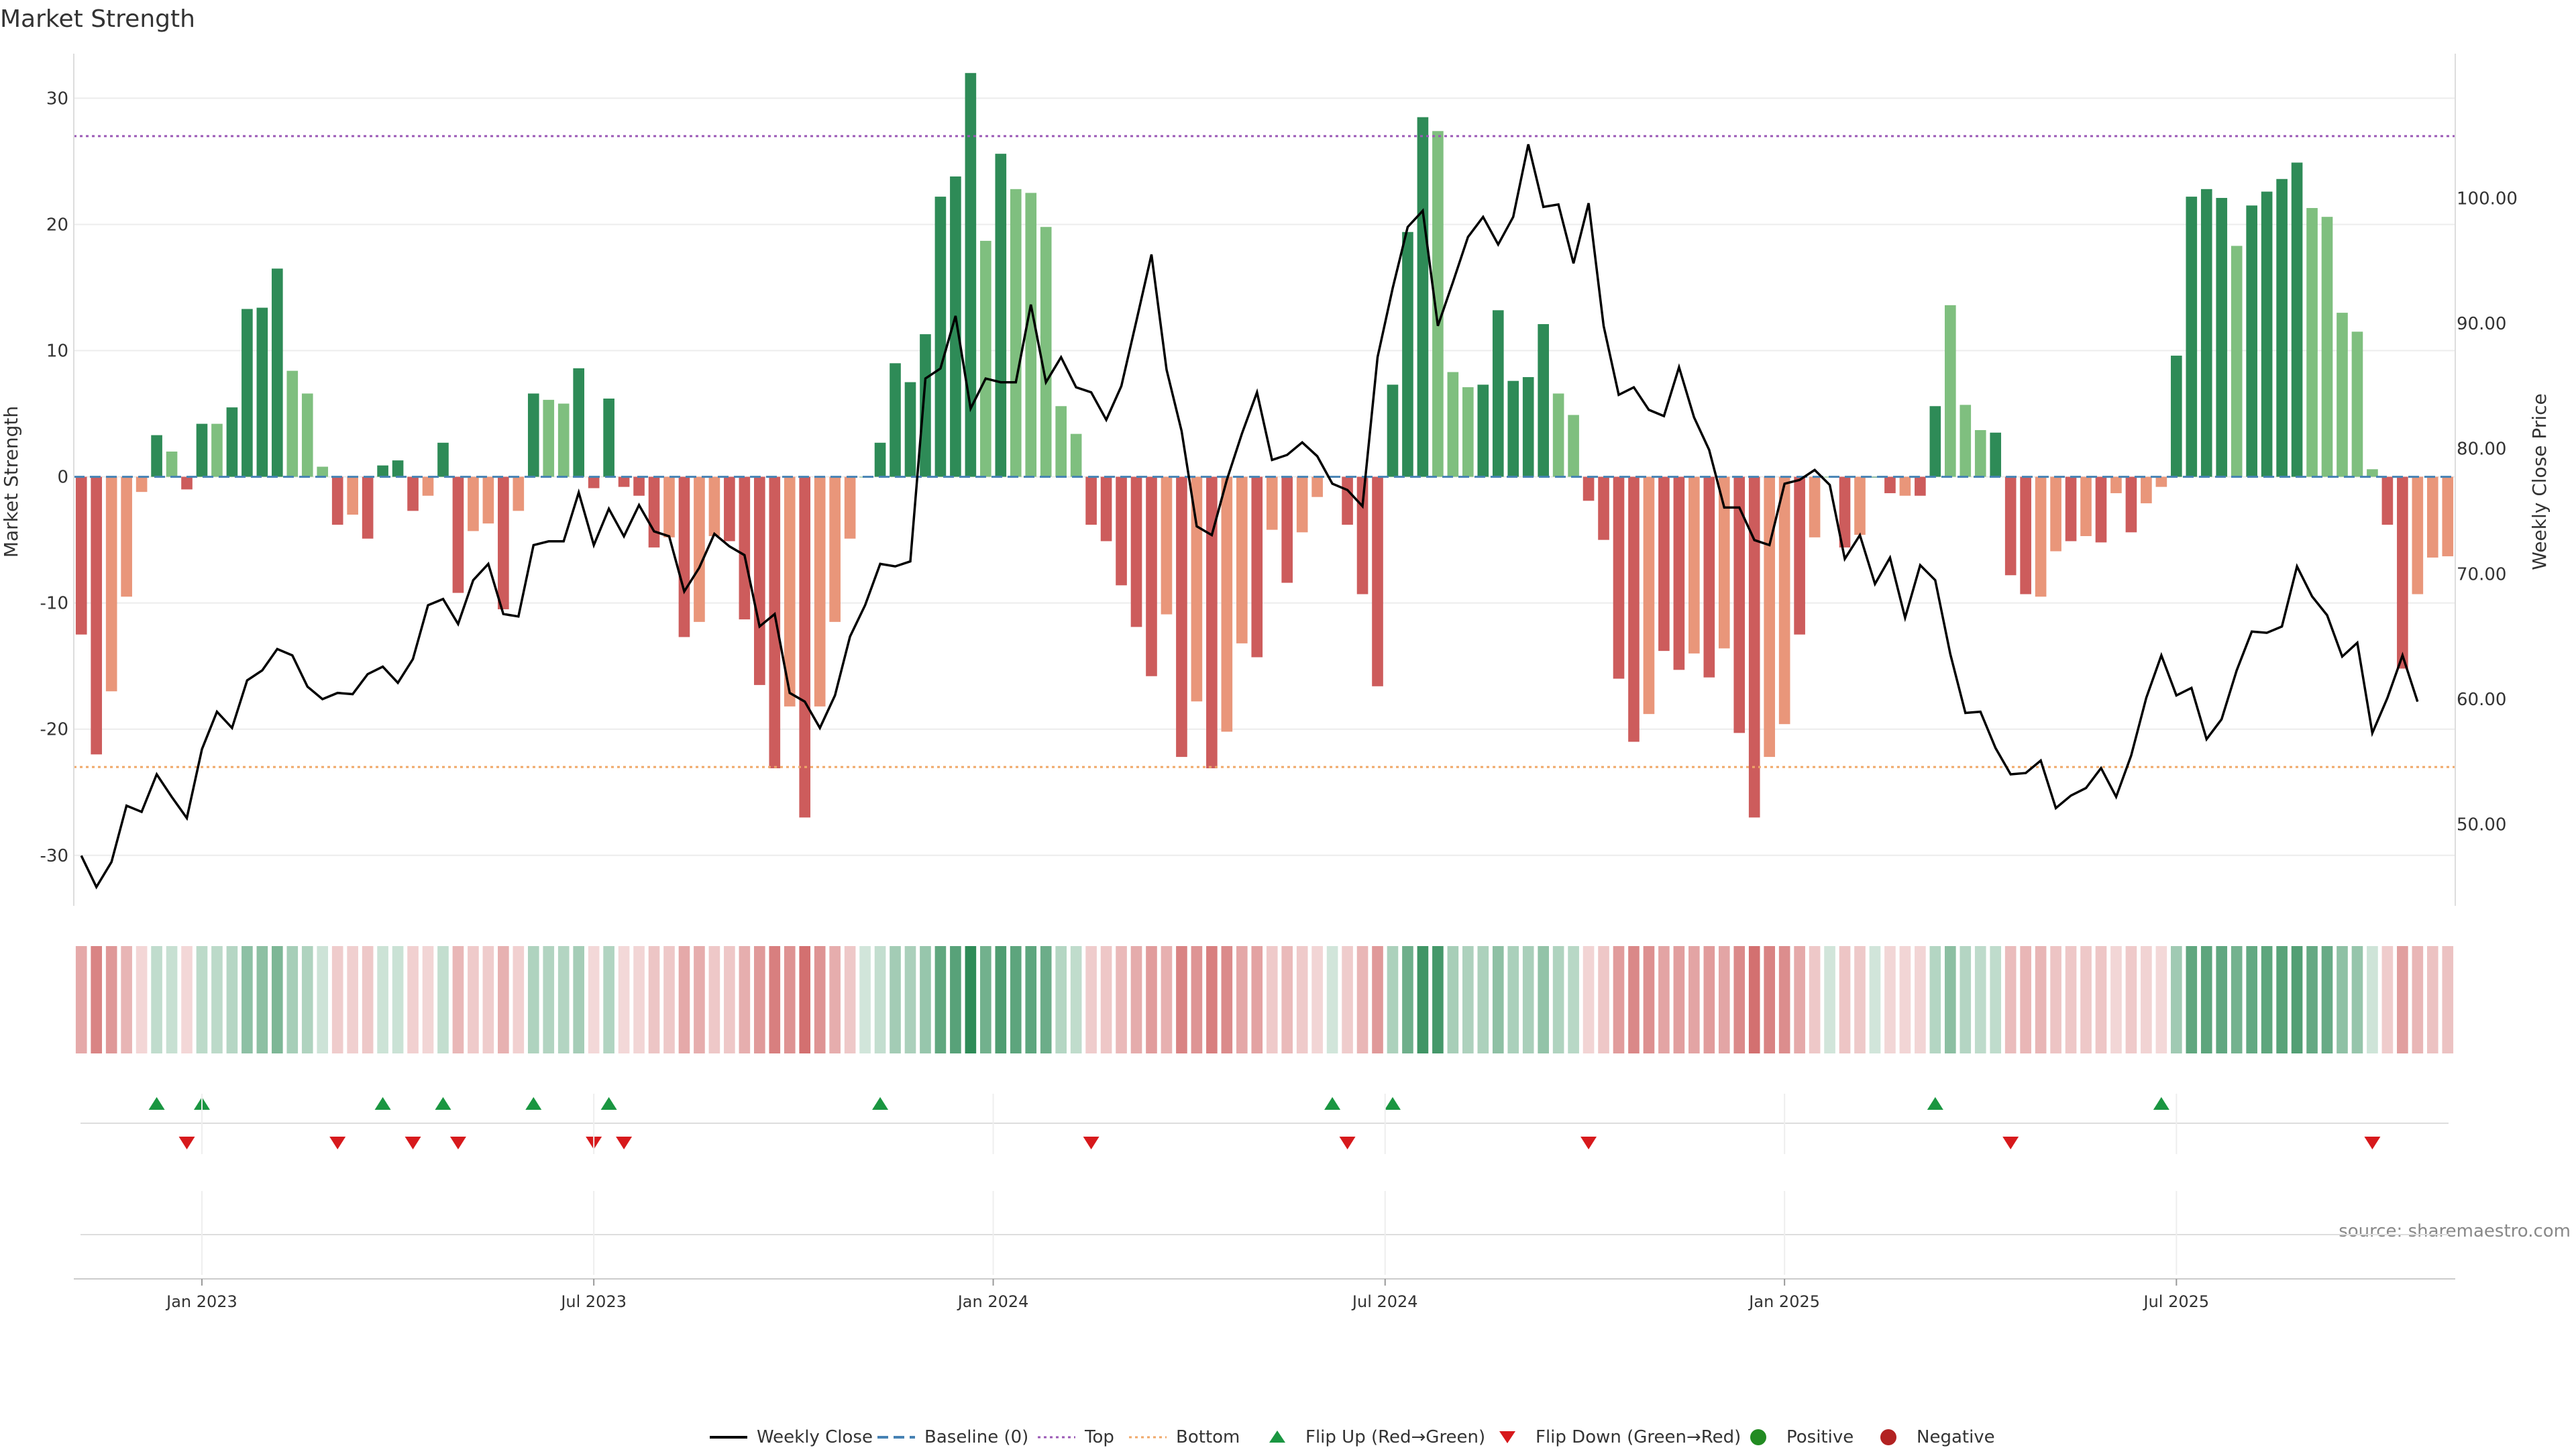 The image size is (2576, 1452). What do you see at coordinates (1384, 1302) in the screenshot?
I see `x-tick-label: Jul 2024` at bounding box center [1384, 1302].